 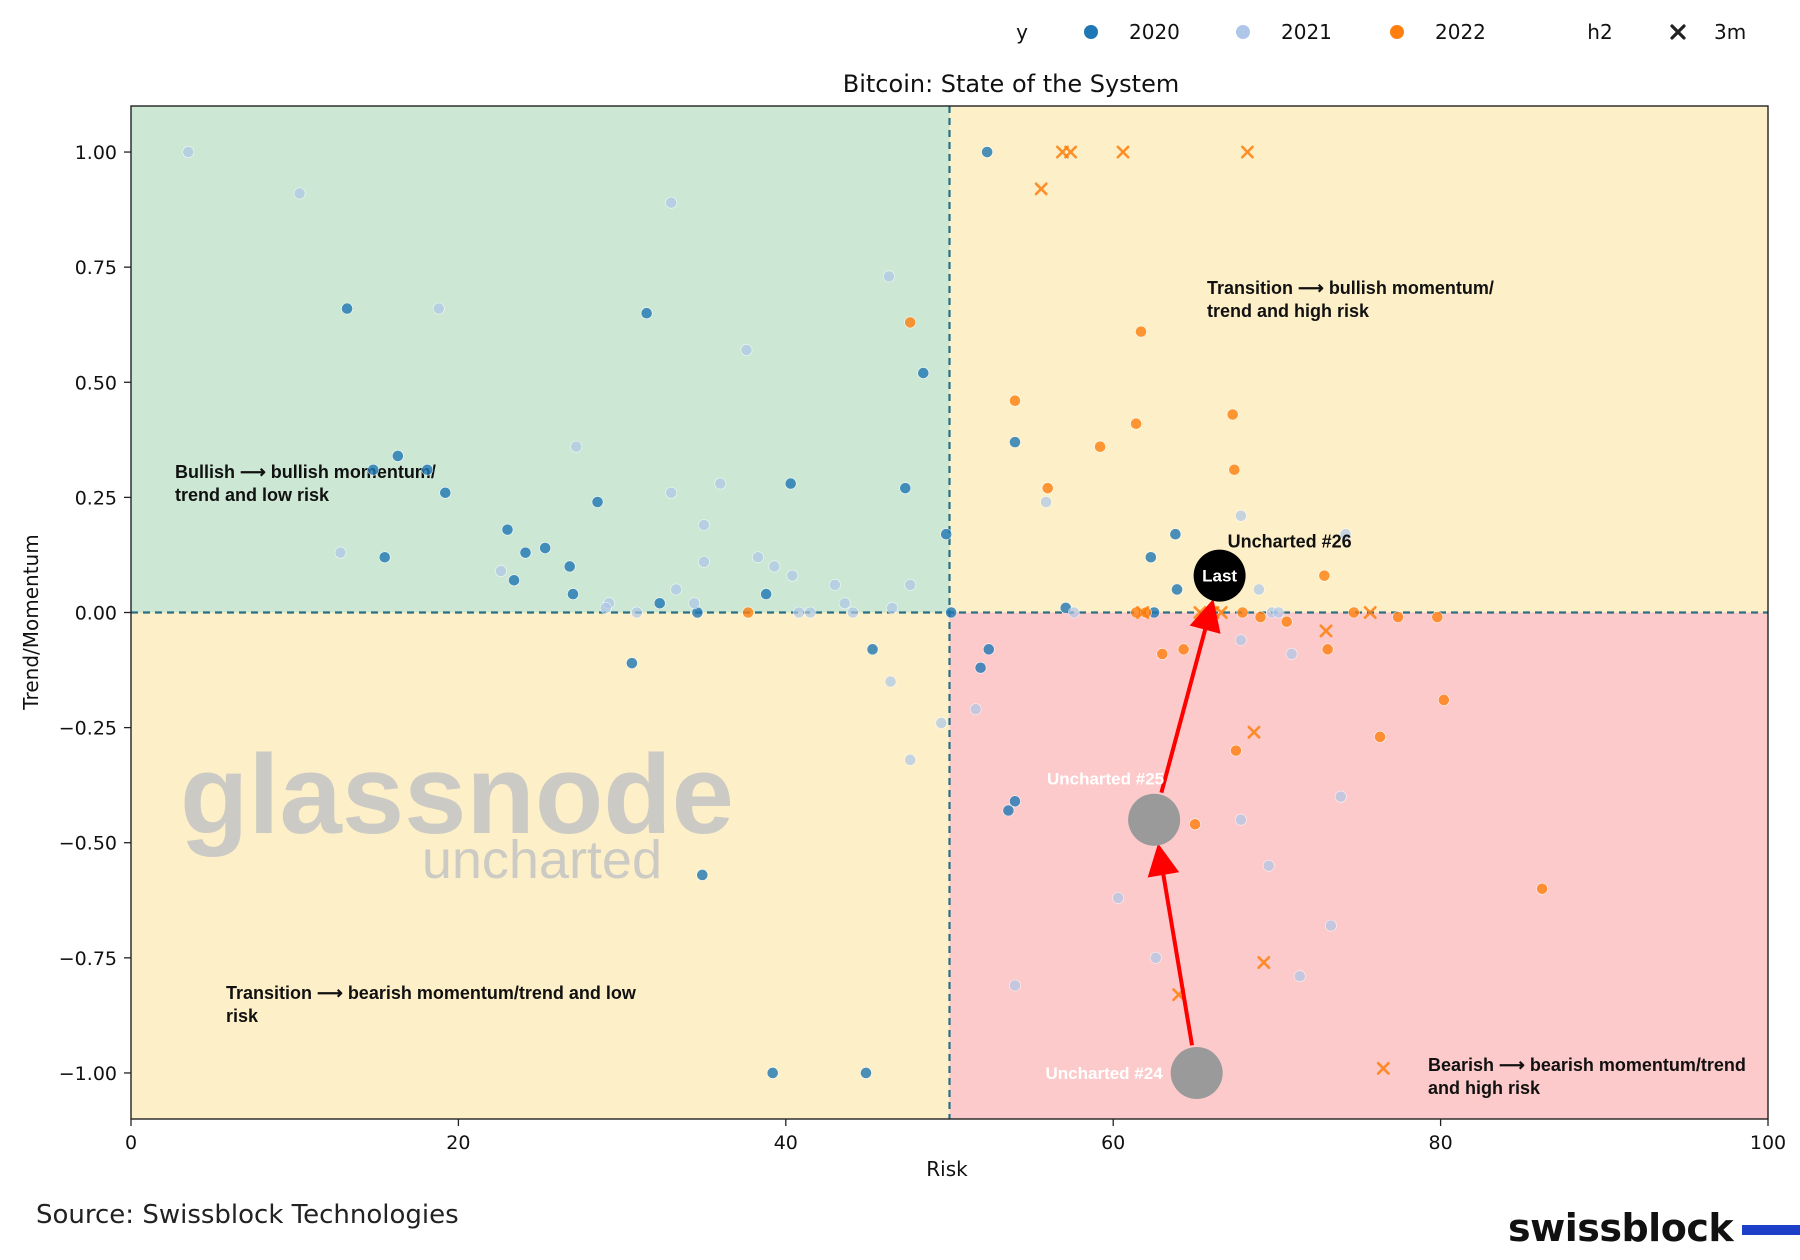 What do you see at coordinates (457, 811) in the screenshot?
I see `watermark: glassnode uncharted` at bounding box center [457, 811].